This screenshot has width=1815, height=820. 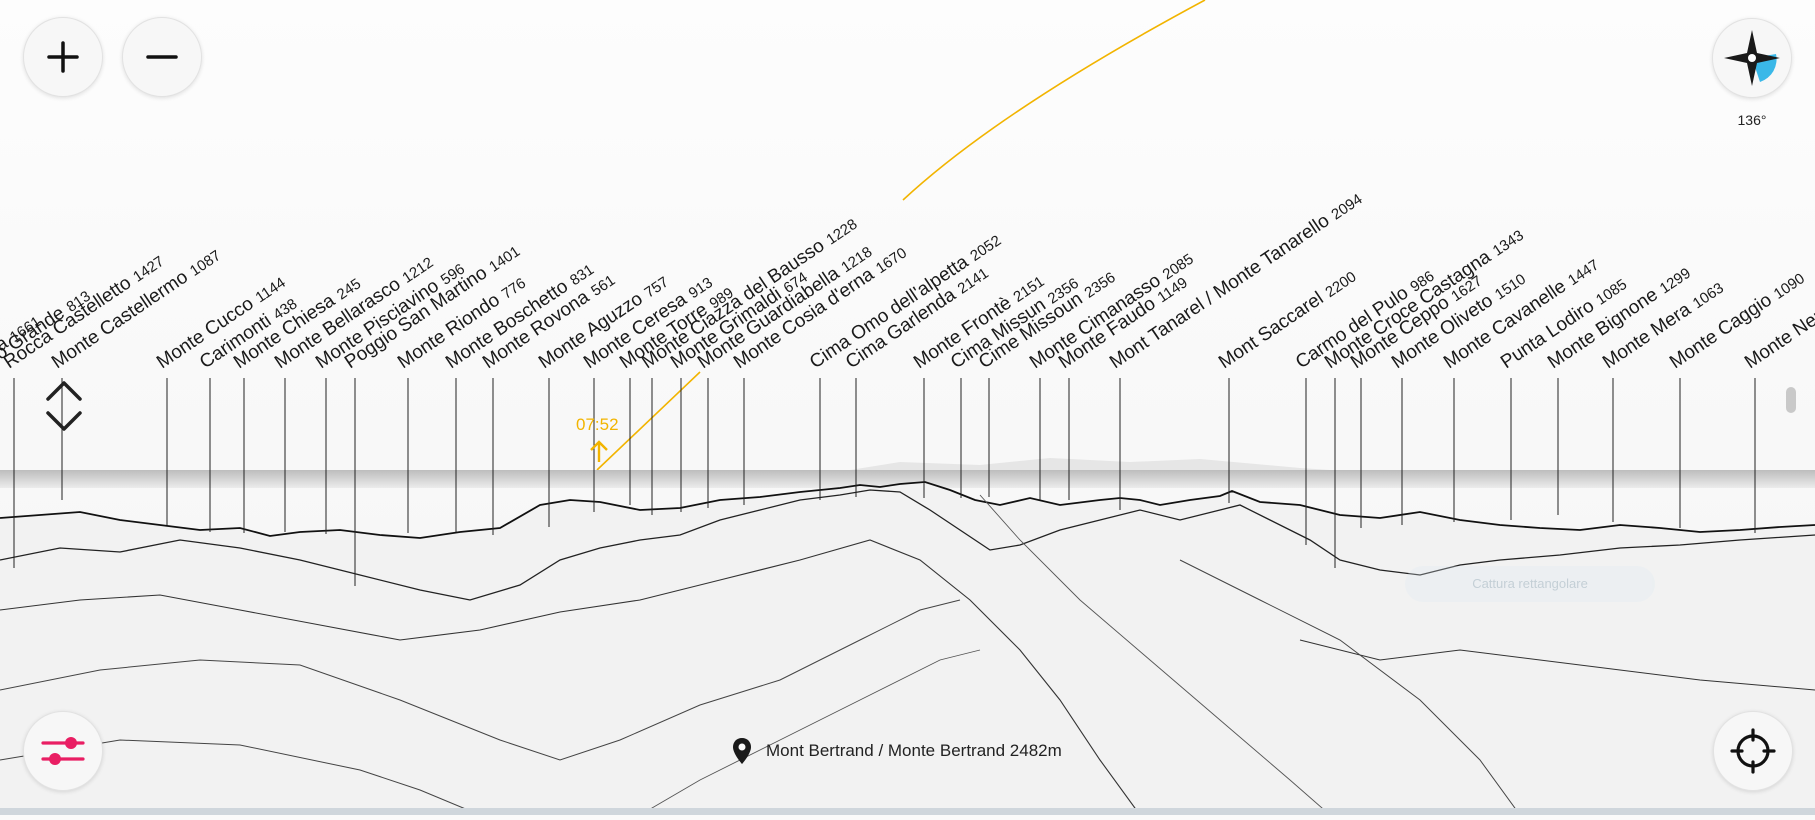 I want to click on compass-button, so click(x=1752, y=58).